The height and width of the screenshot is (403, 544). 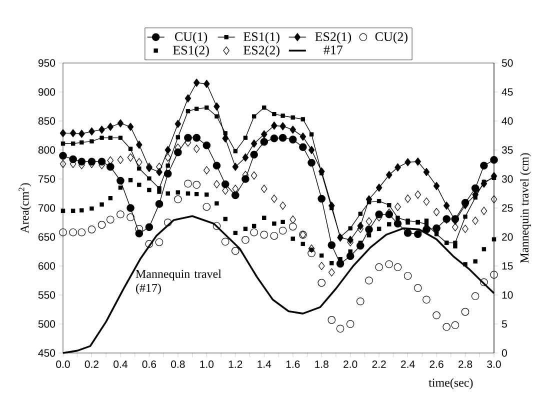 I want to click on y-tick-label: 800, so click(x=47, y=150).